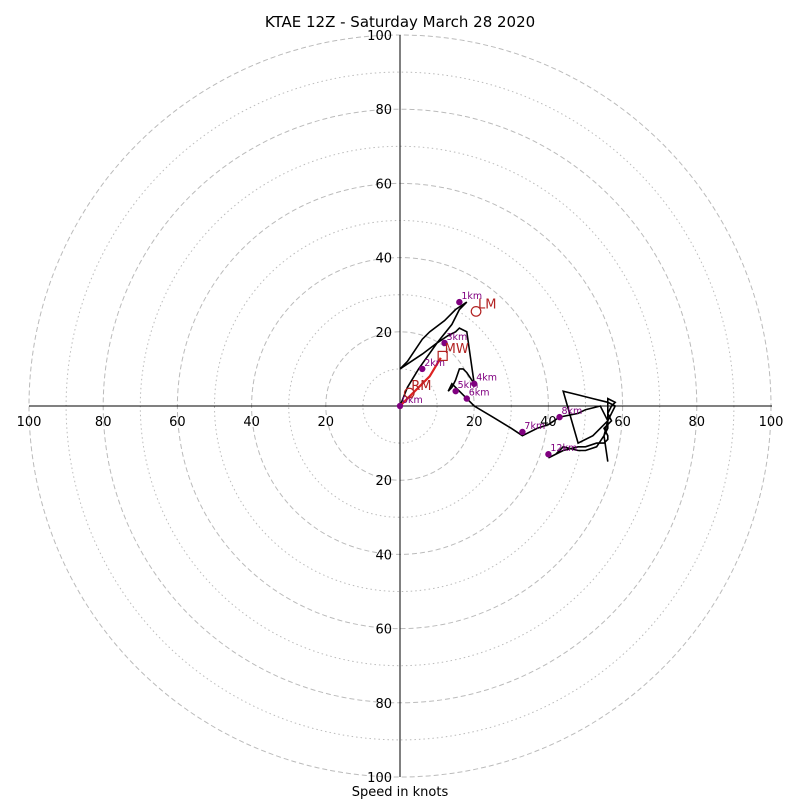 Image resolution: width=800 pixels, height=800 pixels. Describe the element at coordinates (479, 393) in the screenshot. I see `height-marker-label: 6km` at that location.